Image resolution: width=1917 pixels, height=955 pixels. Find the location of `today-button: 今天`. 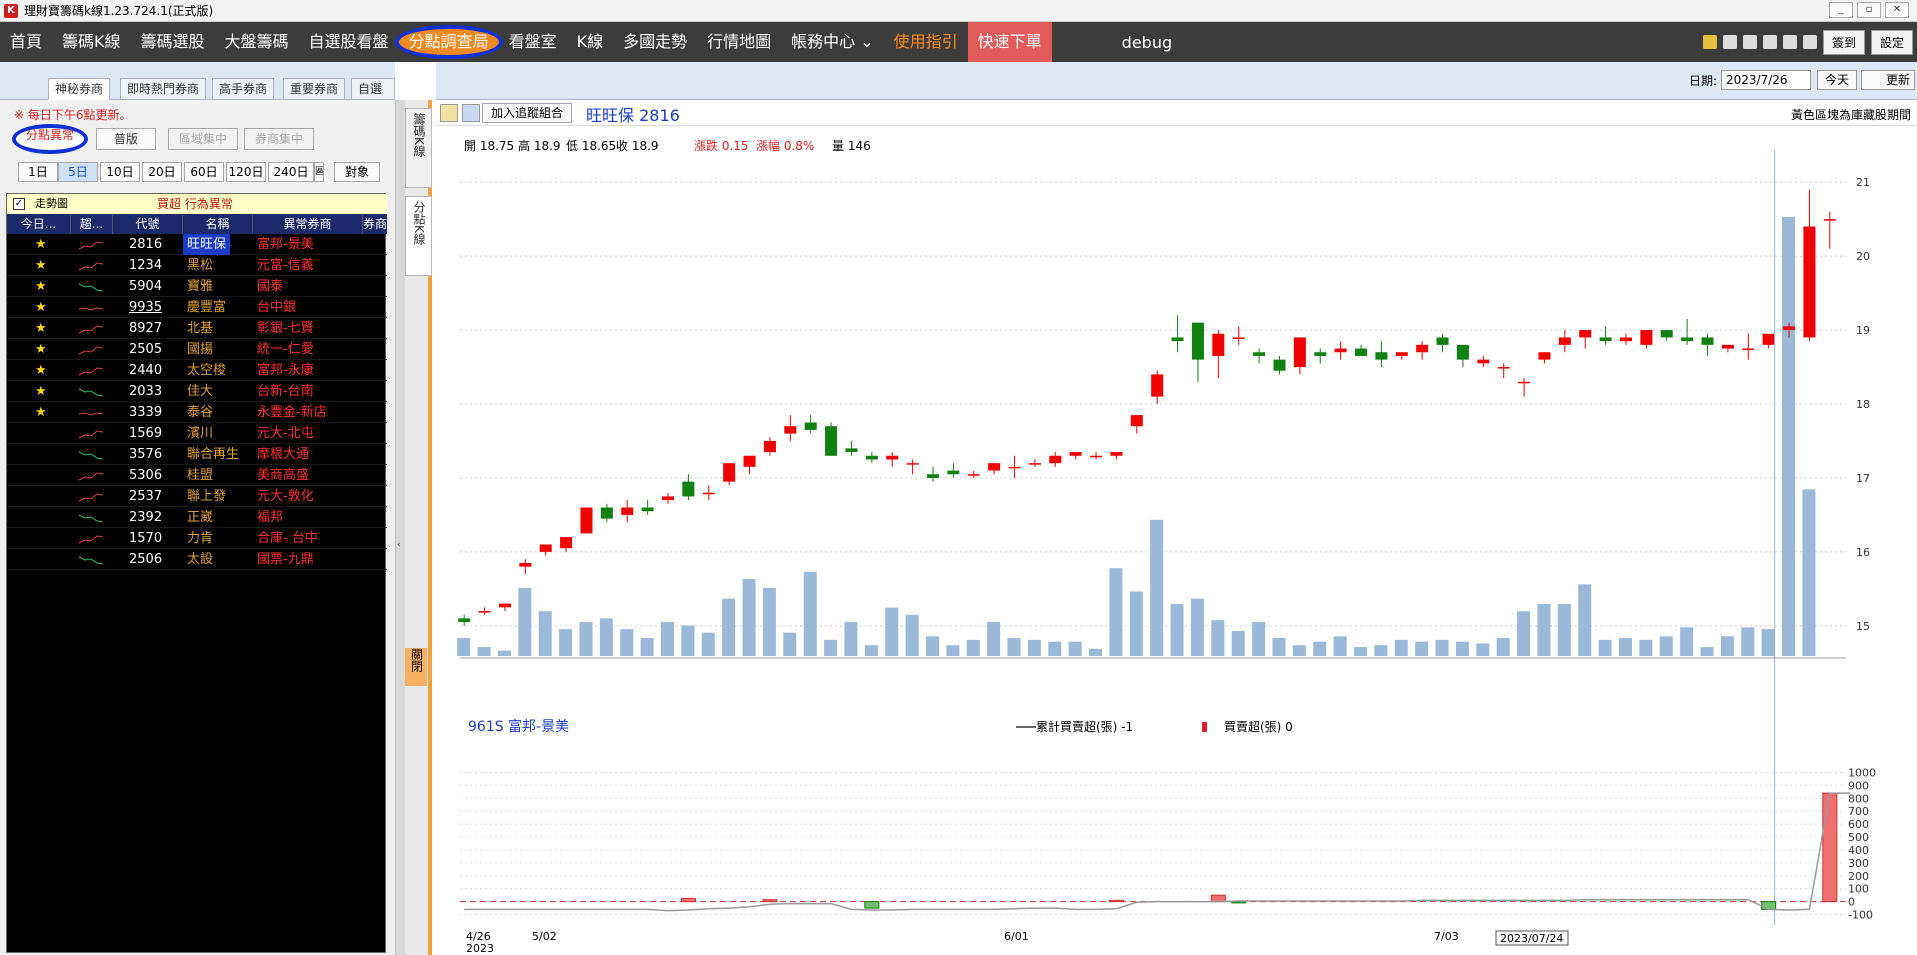

today-button: 今天 is located at coordinates (1837, 80).